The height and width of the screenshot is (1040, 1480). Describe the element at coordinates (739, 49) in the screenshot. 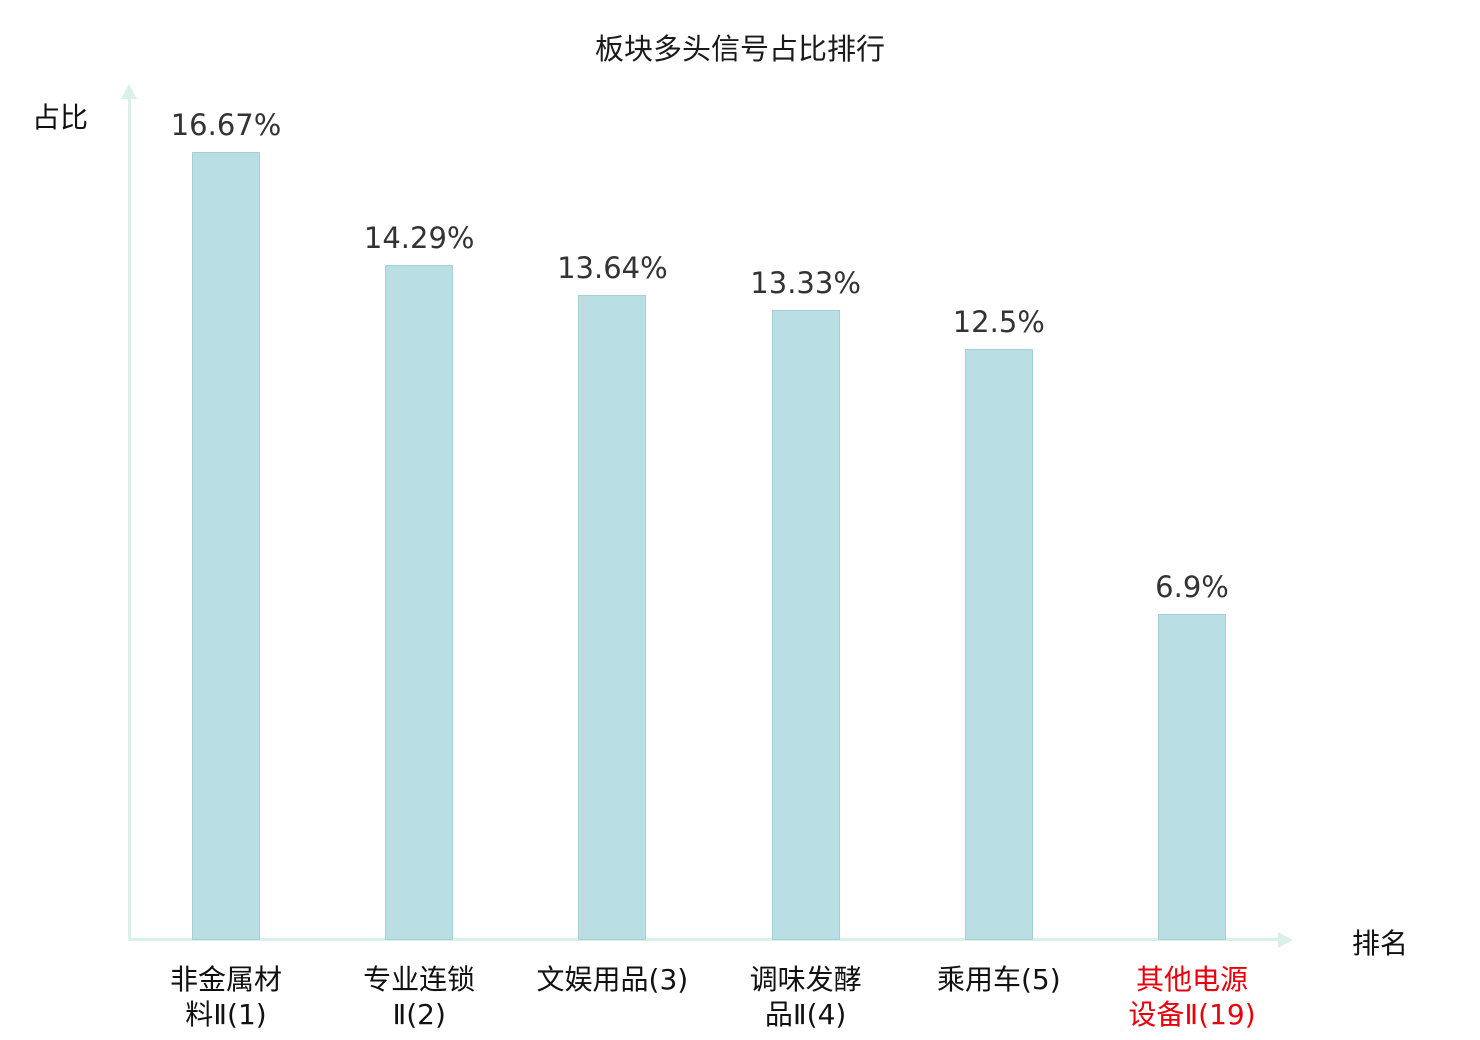

I see `chart-title: 板块多头信号占比排行` at that location.